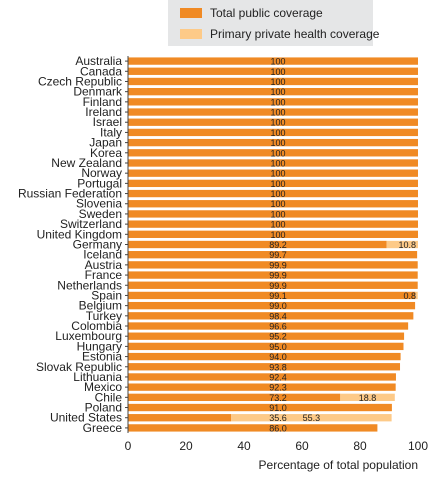  I want to click on x-tick-label: 20, so click(186, 446).